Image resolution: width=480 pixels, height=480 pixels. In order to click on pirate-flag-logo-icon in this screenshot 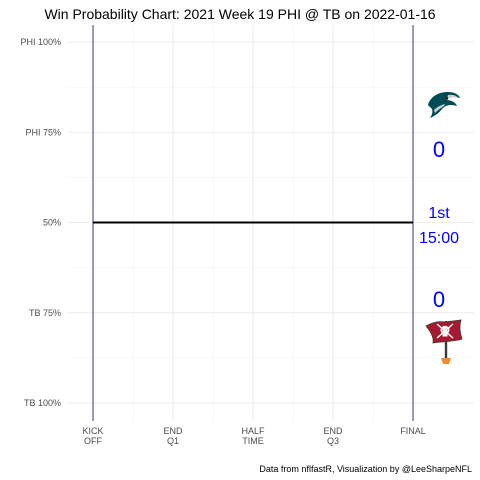, I will do `click(444, 341)`.